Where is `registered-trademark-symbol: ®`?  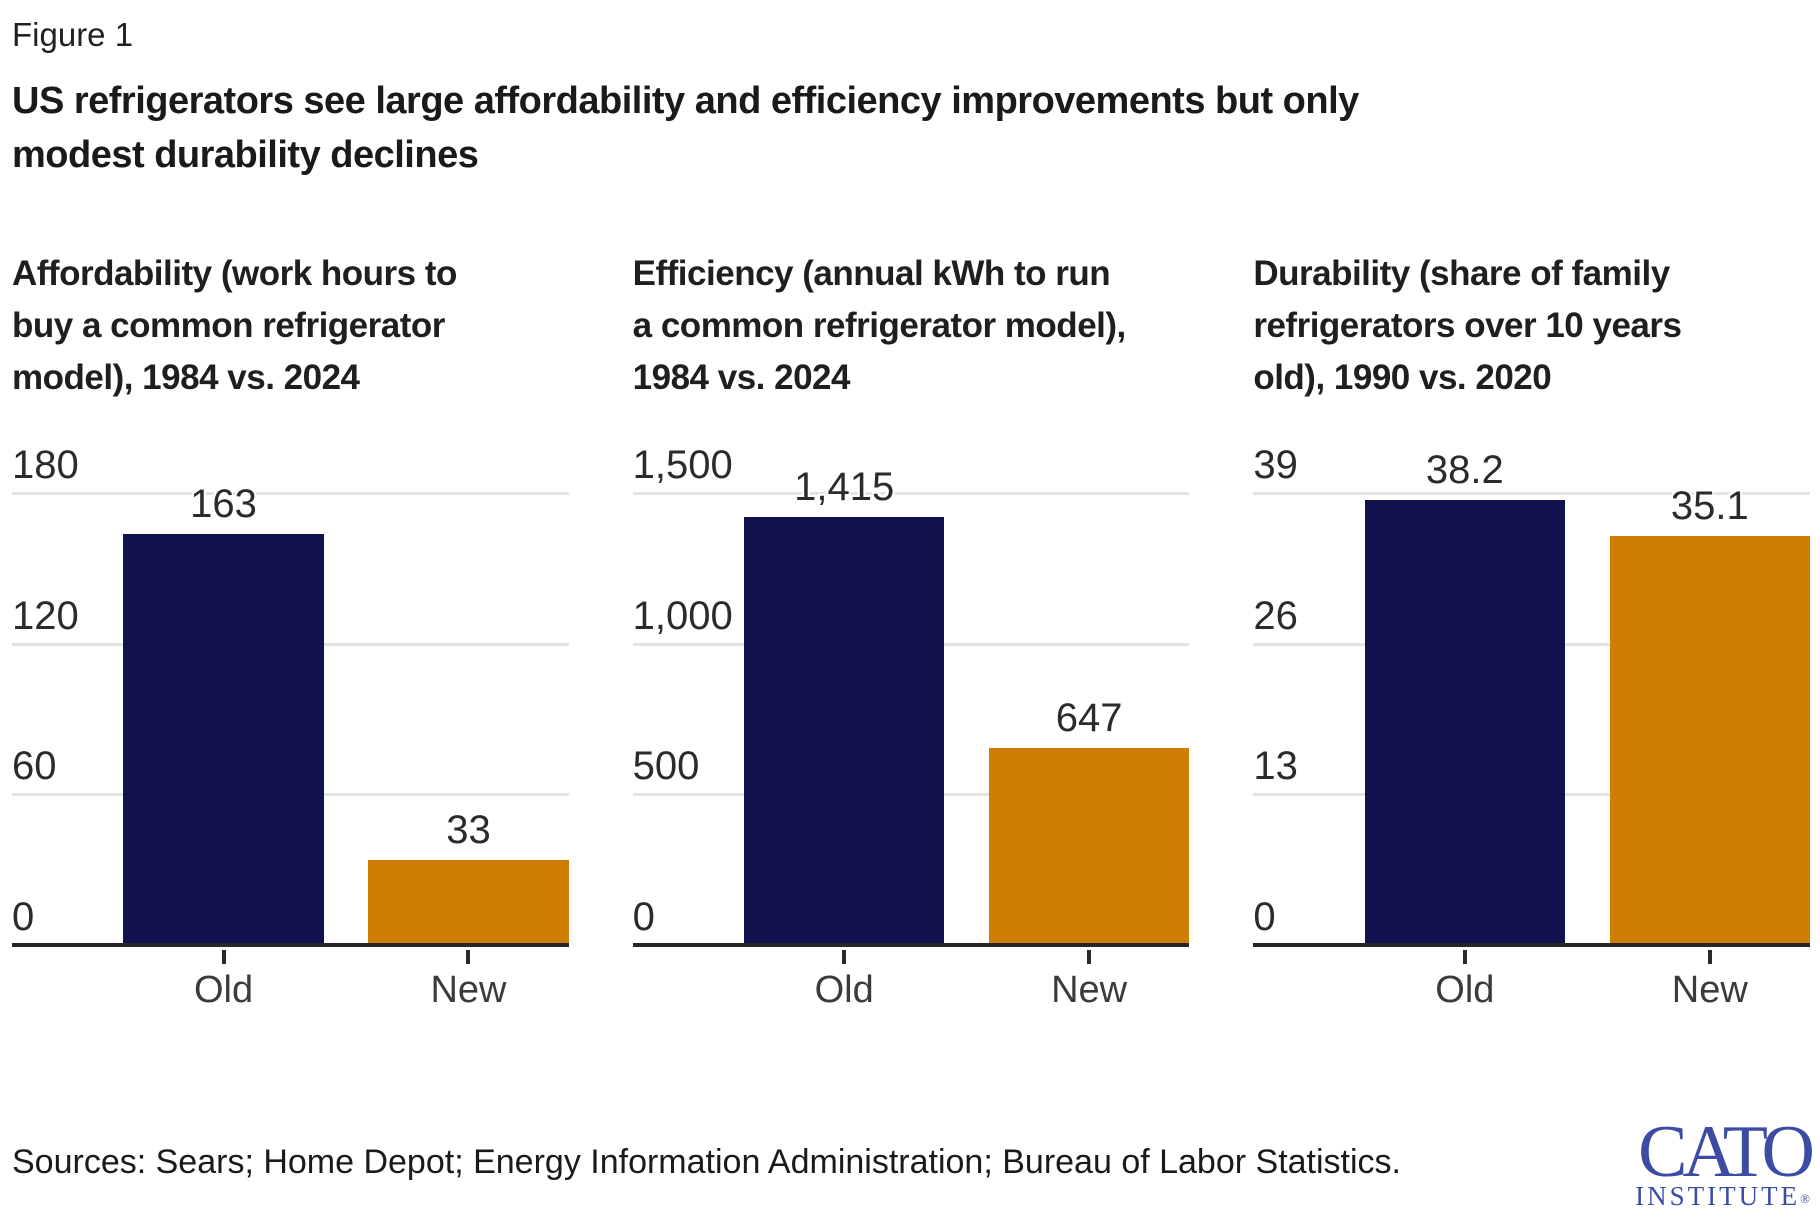 registered-trademark-symbol: ® is located at coordinates (1805, 1199).